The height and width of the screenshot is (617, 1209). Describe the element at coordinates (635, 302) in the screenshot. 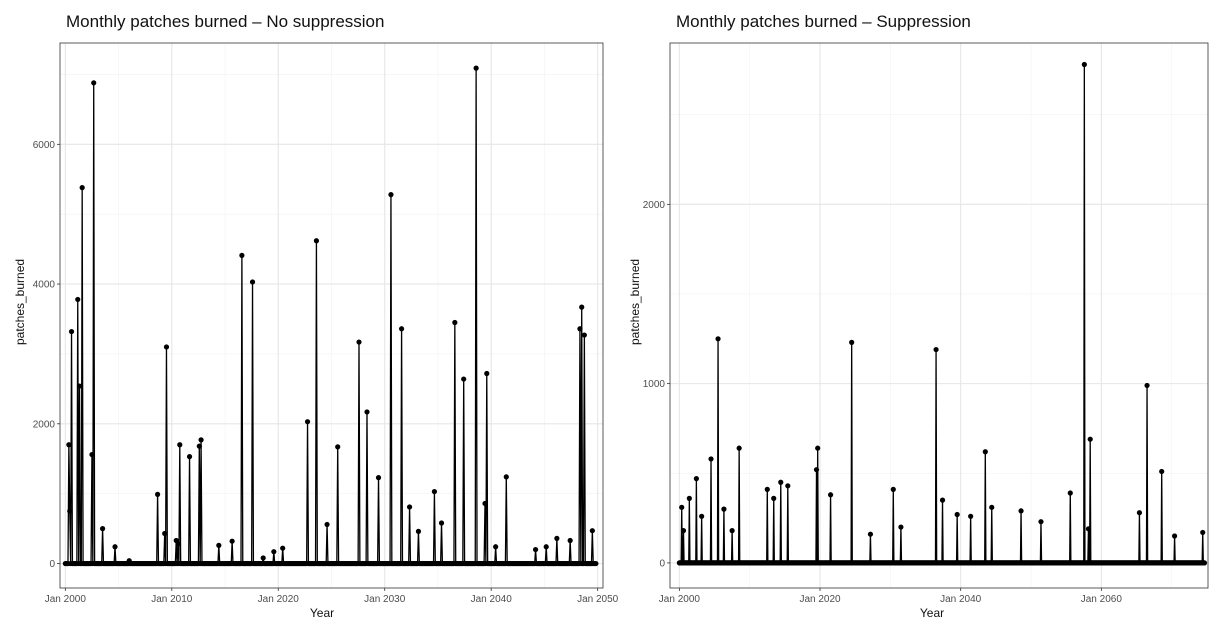

I see `y-axis-title: patches_burned` at that location.